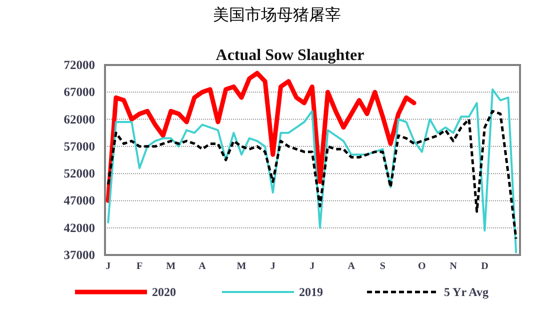  What do you see at coordinates (164, 292) in the screenshot?
I see `legend-label: 2020` at bounding box center [164, 292].